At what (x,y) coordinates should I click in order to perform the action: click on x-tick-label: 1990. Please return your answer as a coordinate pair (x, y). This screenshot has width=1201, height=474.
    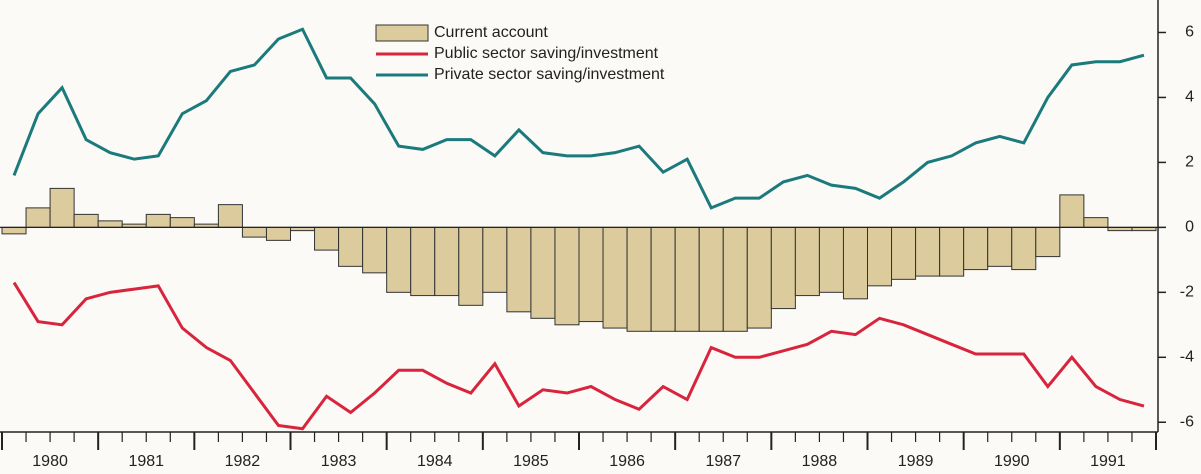
    Looking at the image, I should click on (1012, 461).